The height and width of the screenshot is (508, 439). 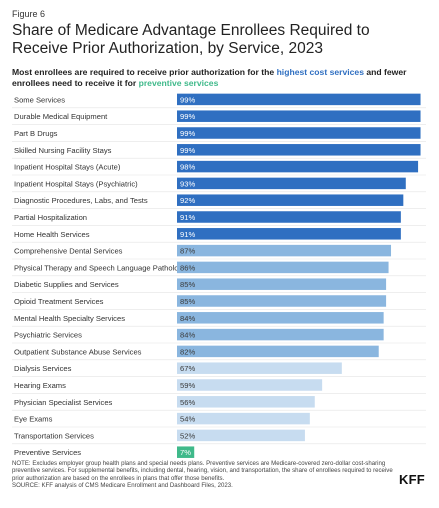 What do you see at coordinates (48, 335) in the screenshot?
I see `category-label: Psychiatric Services` at bounding box center [48, 335].